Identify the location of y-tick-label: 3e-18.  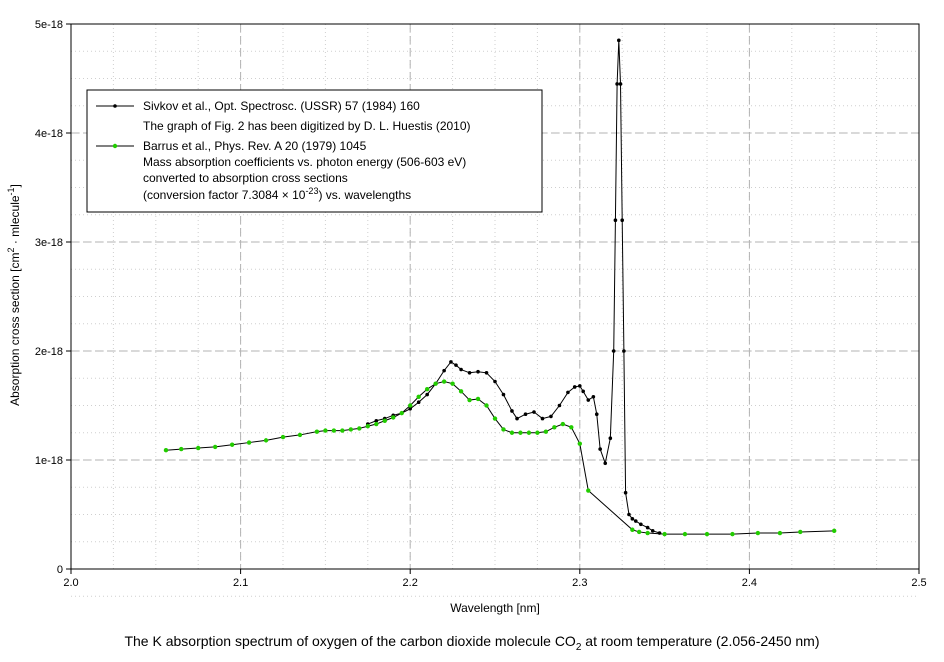
(49, 243).